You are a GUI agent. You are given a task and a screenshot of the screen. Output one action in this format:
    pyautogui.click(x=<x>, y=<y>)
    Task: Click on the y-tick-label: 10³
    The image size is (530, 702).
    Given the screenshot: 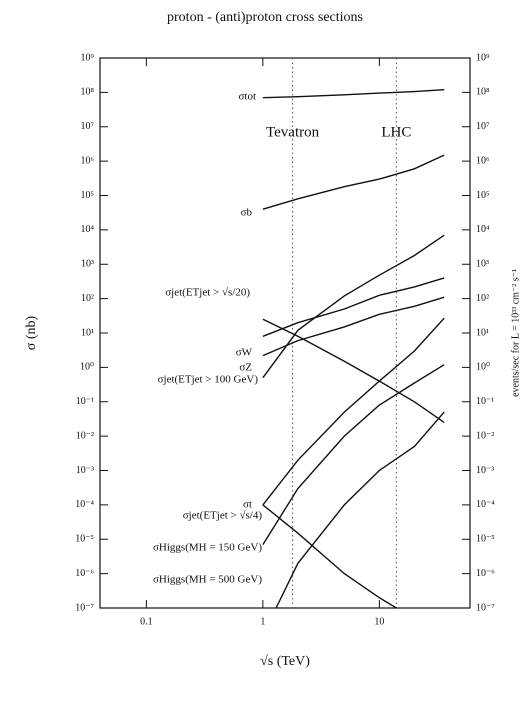 What is the action you would take?
    pyautogui.click(x=87, y=264)
    